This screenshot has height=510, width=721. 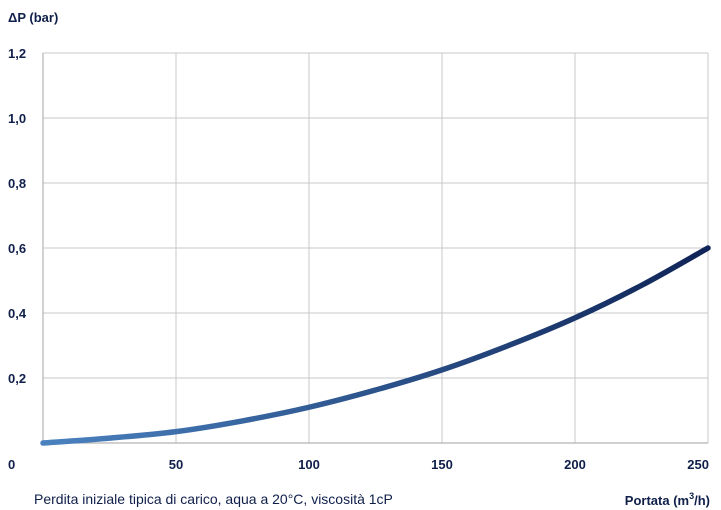 What do you see at coordinates (17, 248) in the screenshot?
I see `y-tick-label: 0,6` at bounding box center [17, 248].